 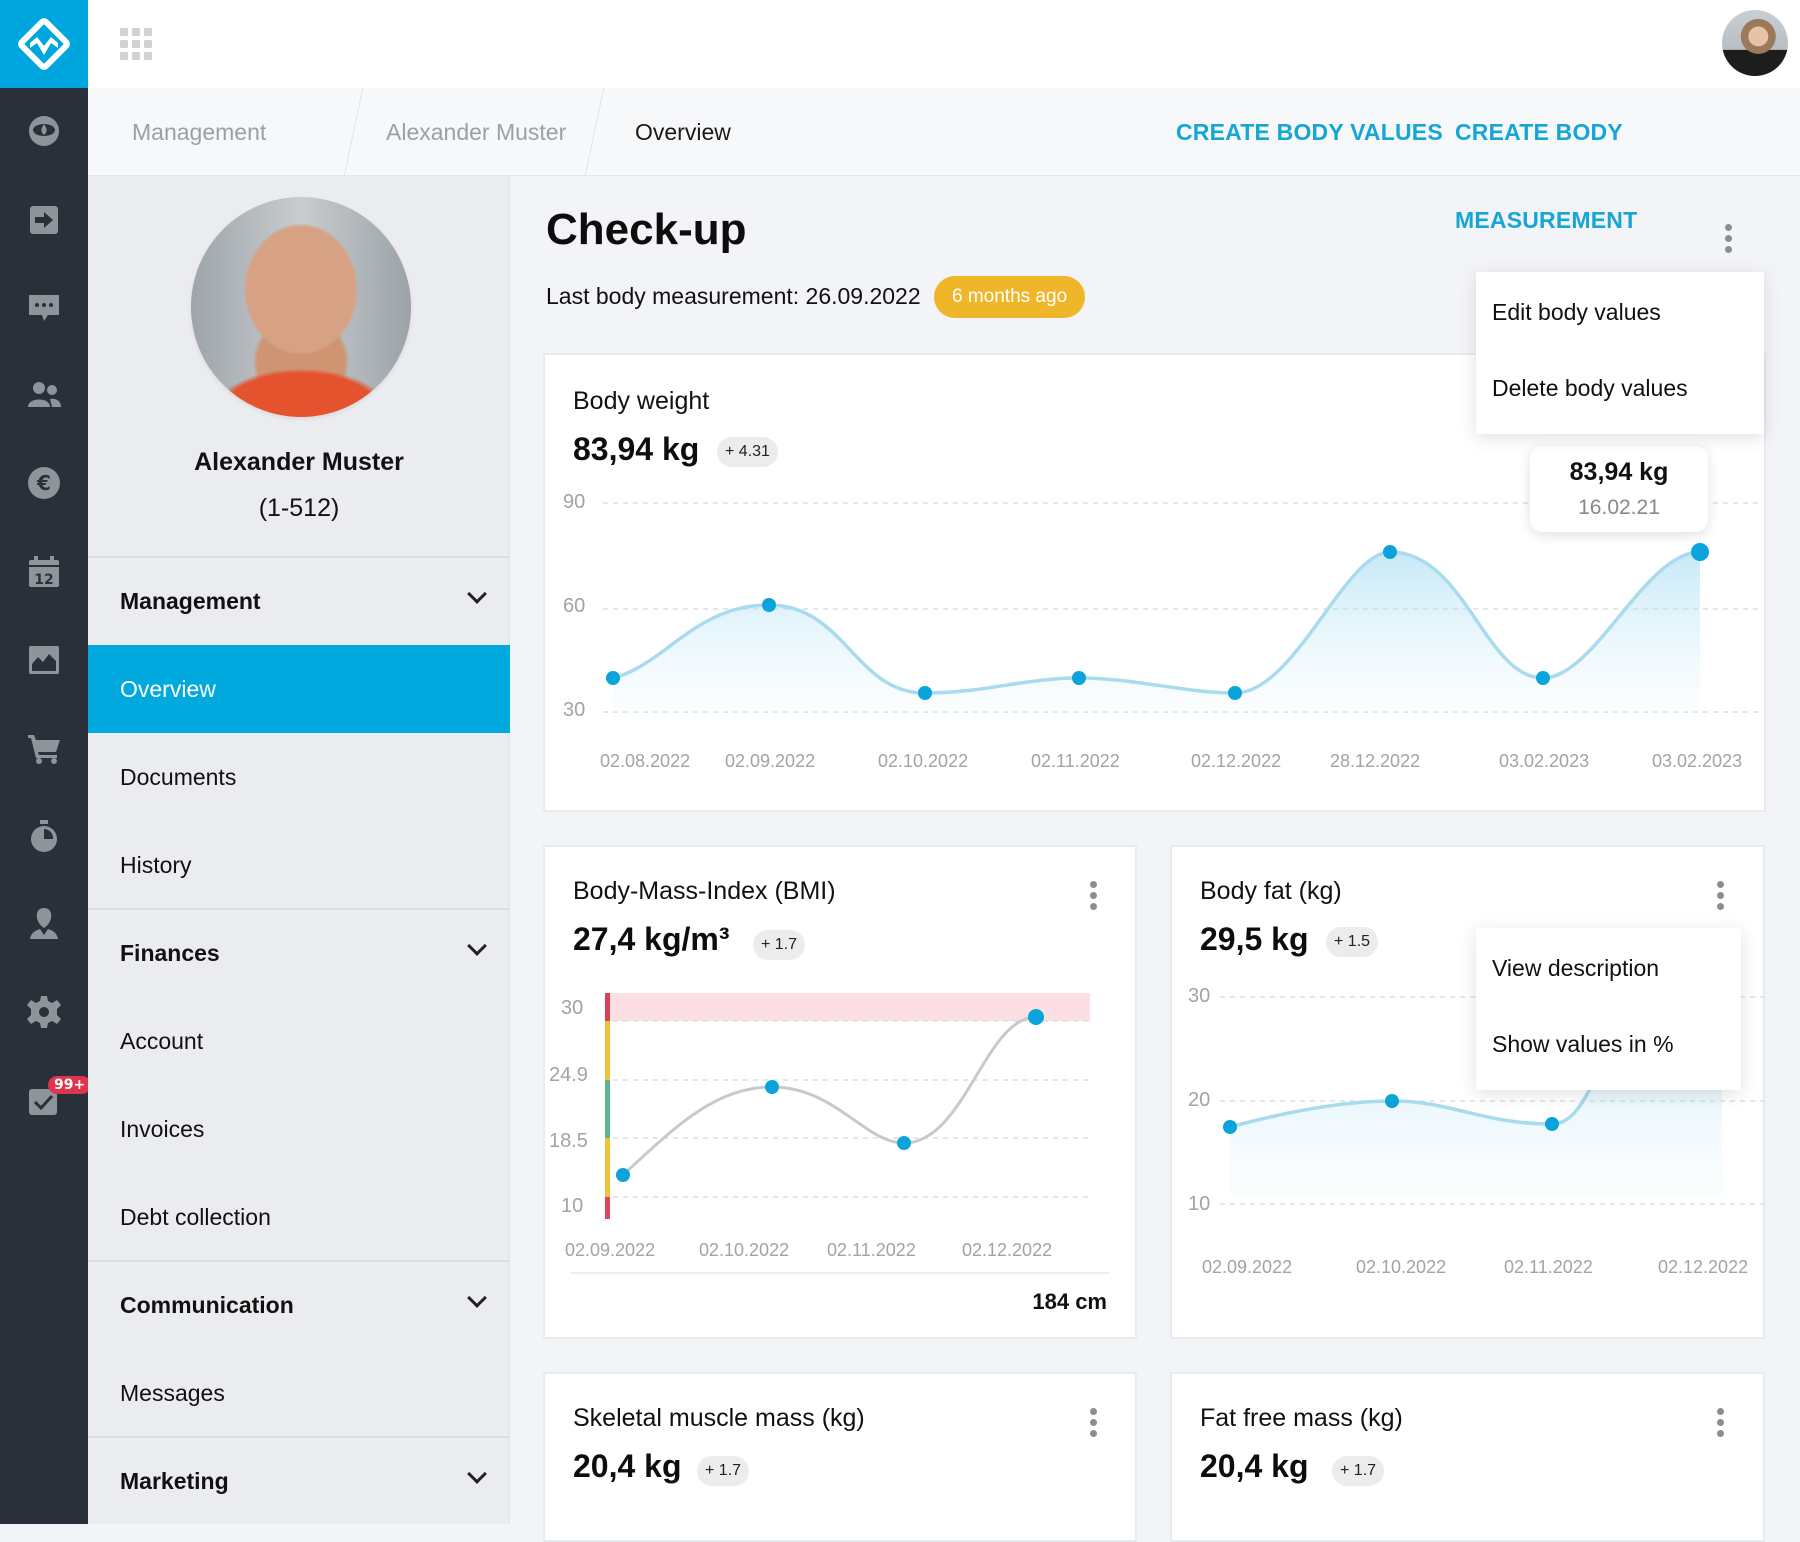 I want to click on eye-icon, so click(x=44, y=131).